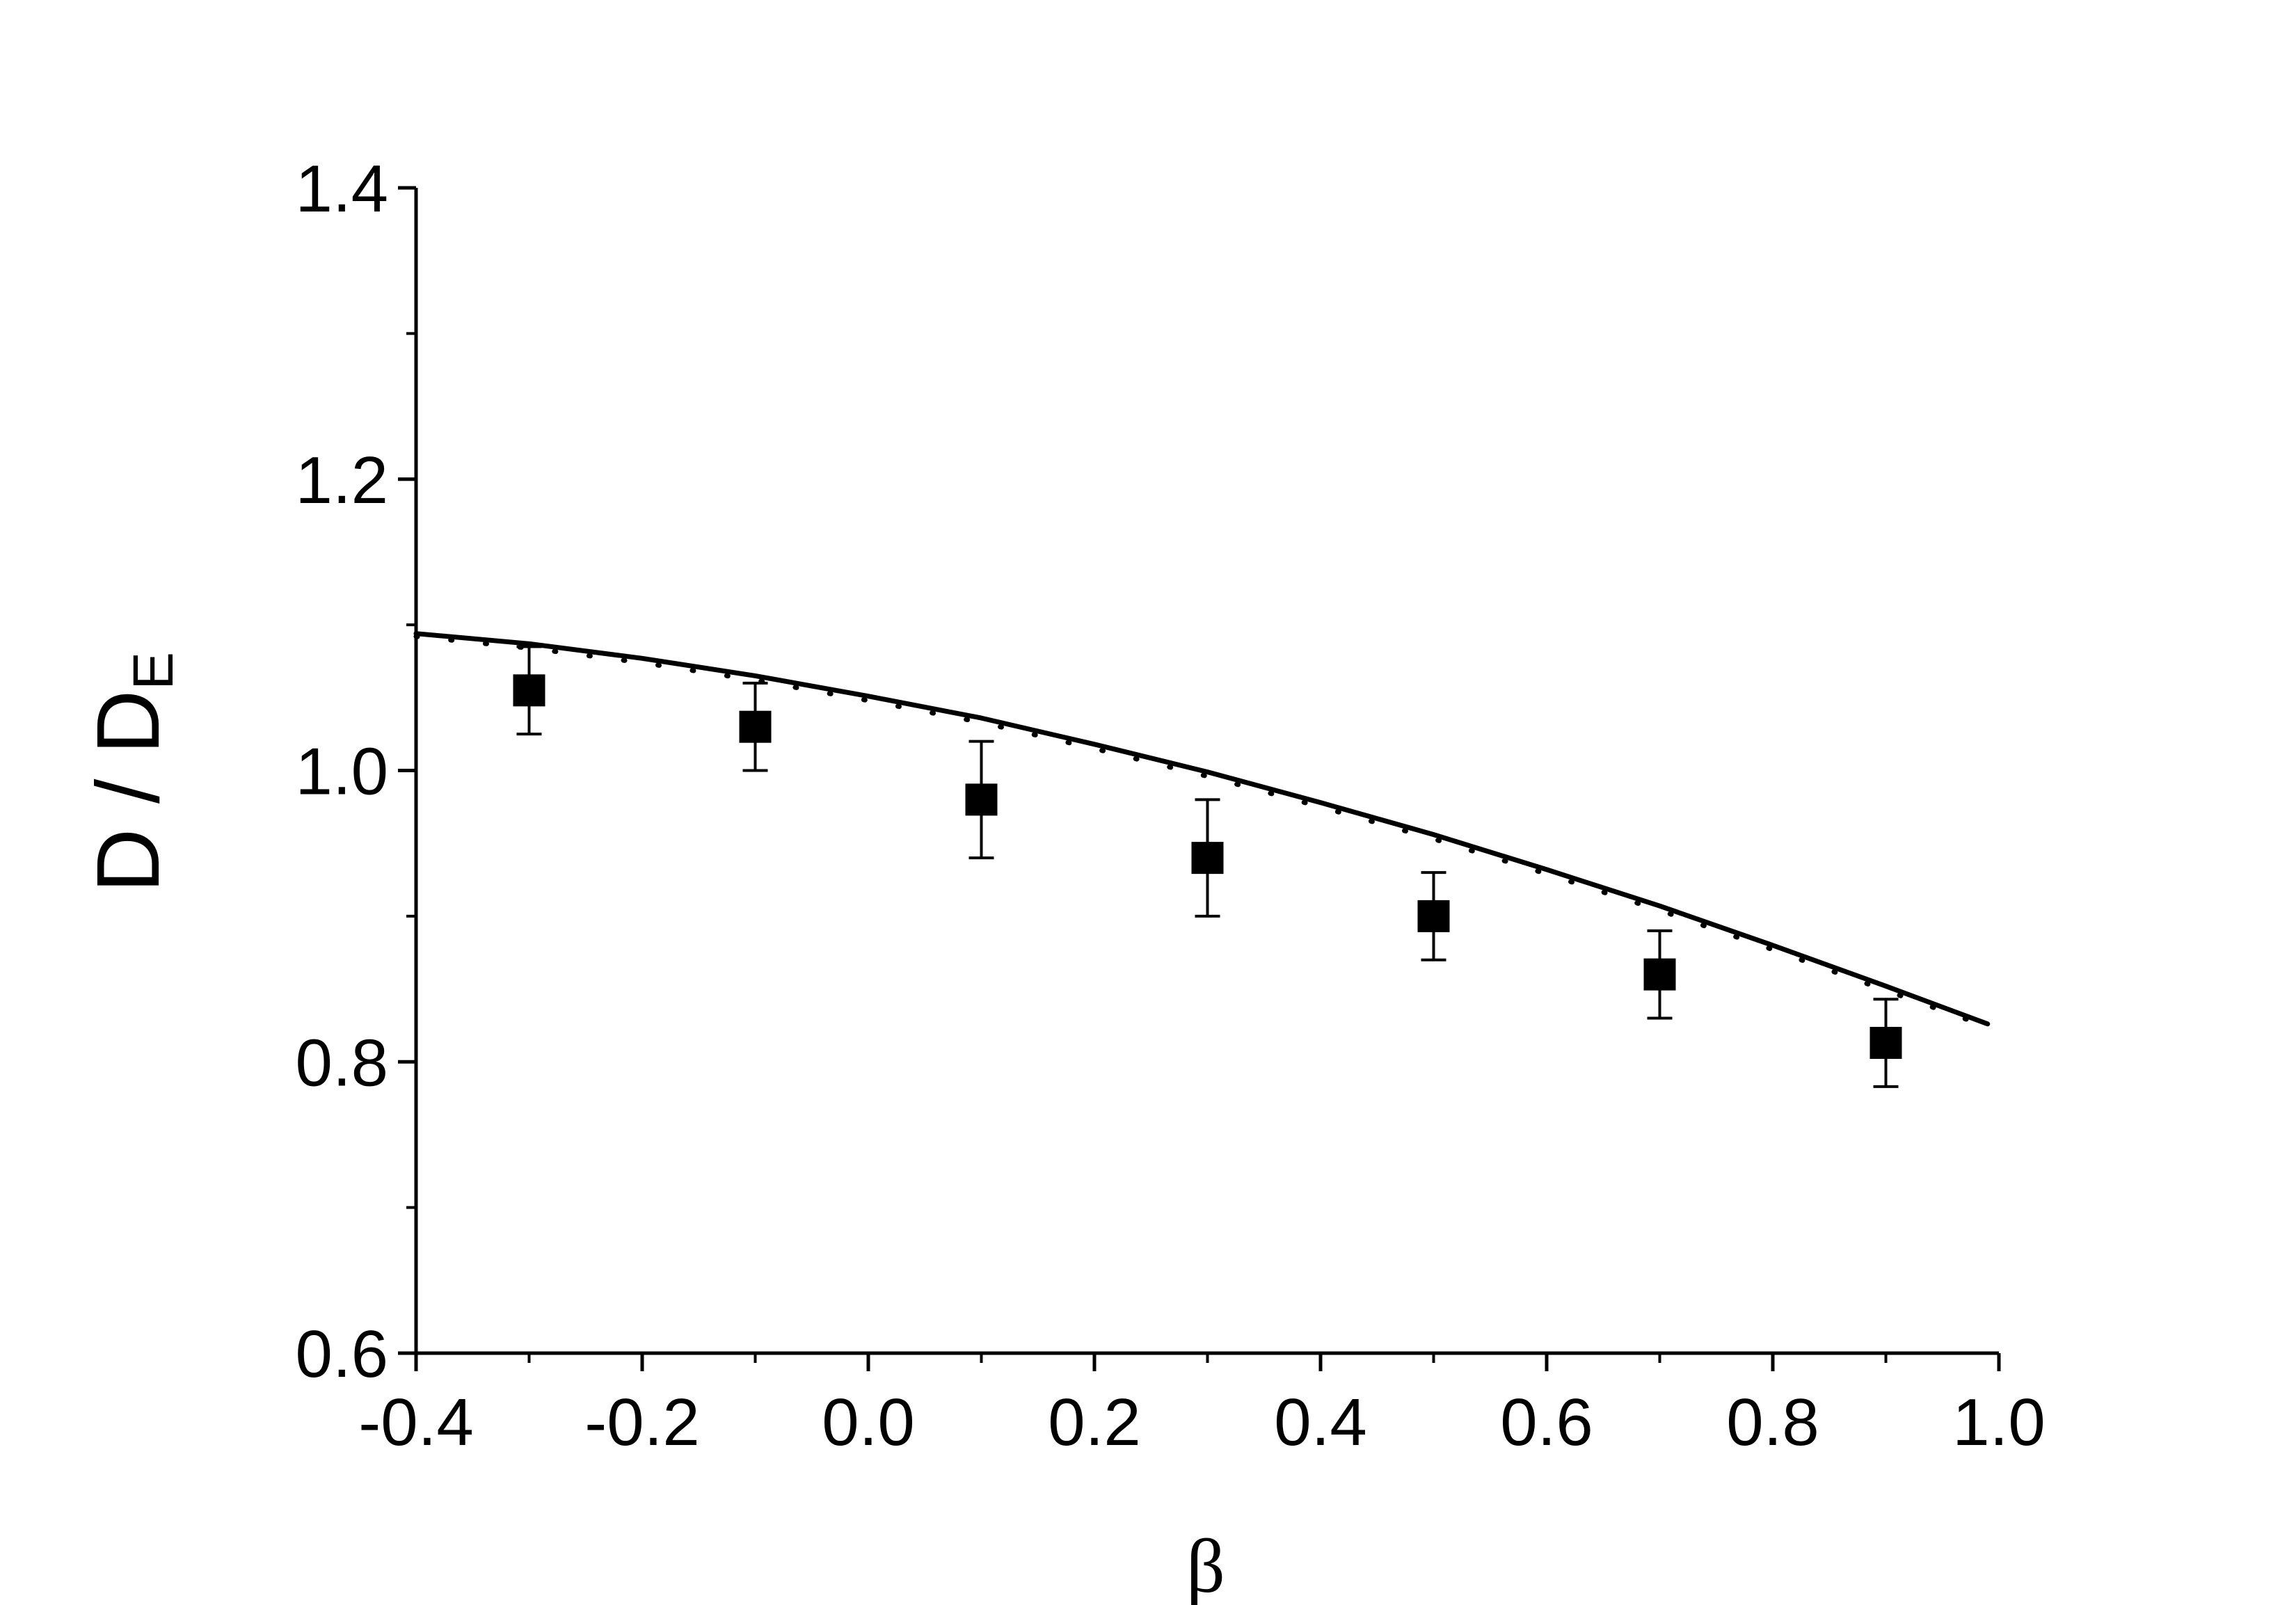 The image size is (2296, 1605). What do you see at coordinates (1202, 1406) in the screenshot?
I see `x-axis-ticks: -0.4 -0.2 0.0 0.2 0.4 0.6 0.8 1.0` at bounding box center [1202, 1406].